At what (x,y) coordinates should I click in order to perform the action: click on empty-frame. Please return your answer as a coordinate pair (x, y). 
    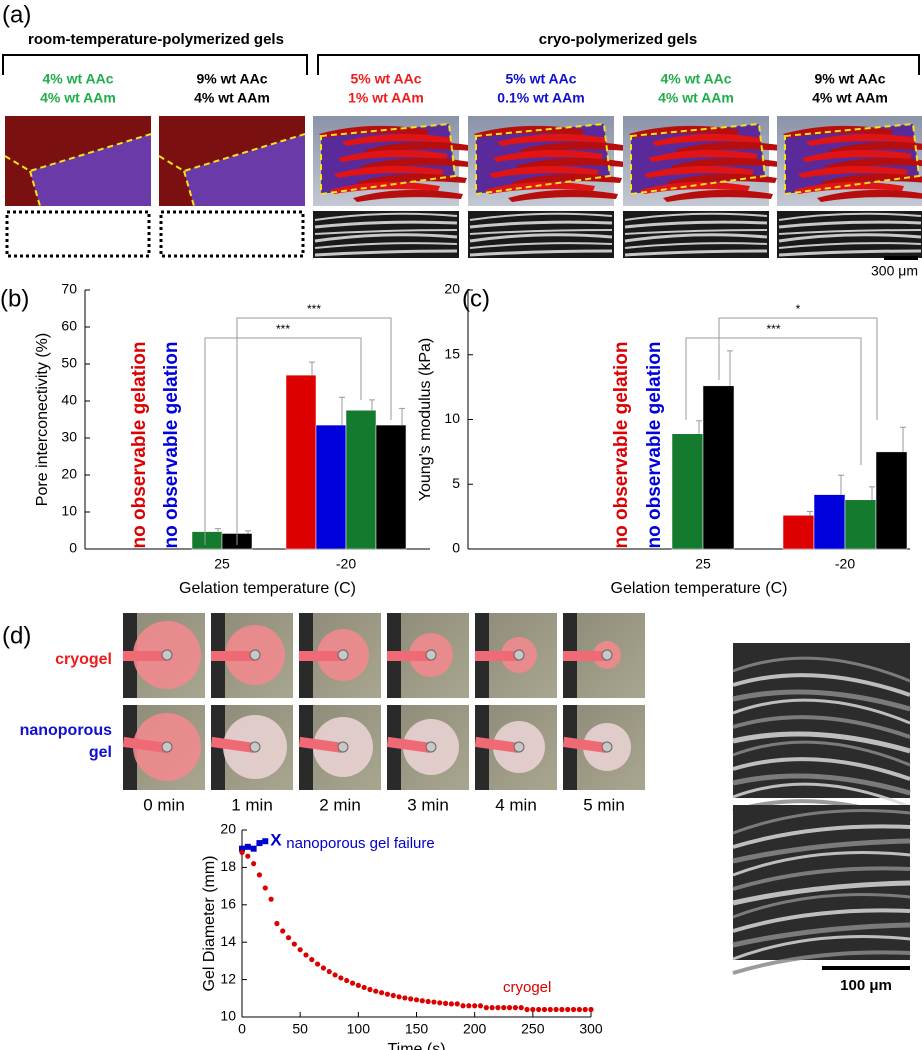
    Looking at the image, I should click on (78, 234).